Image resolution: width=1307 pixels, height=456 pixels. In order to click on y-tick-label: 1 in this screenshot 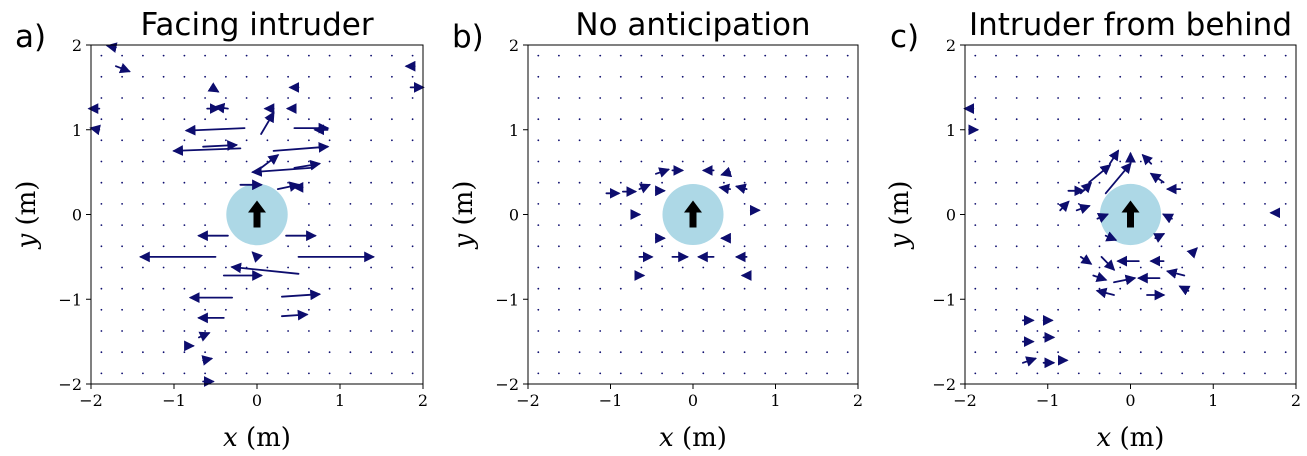, I will do `click(951, 130)`.